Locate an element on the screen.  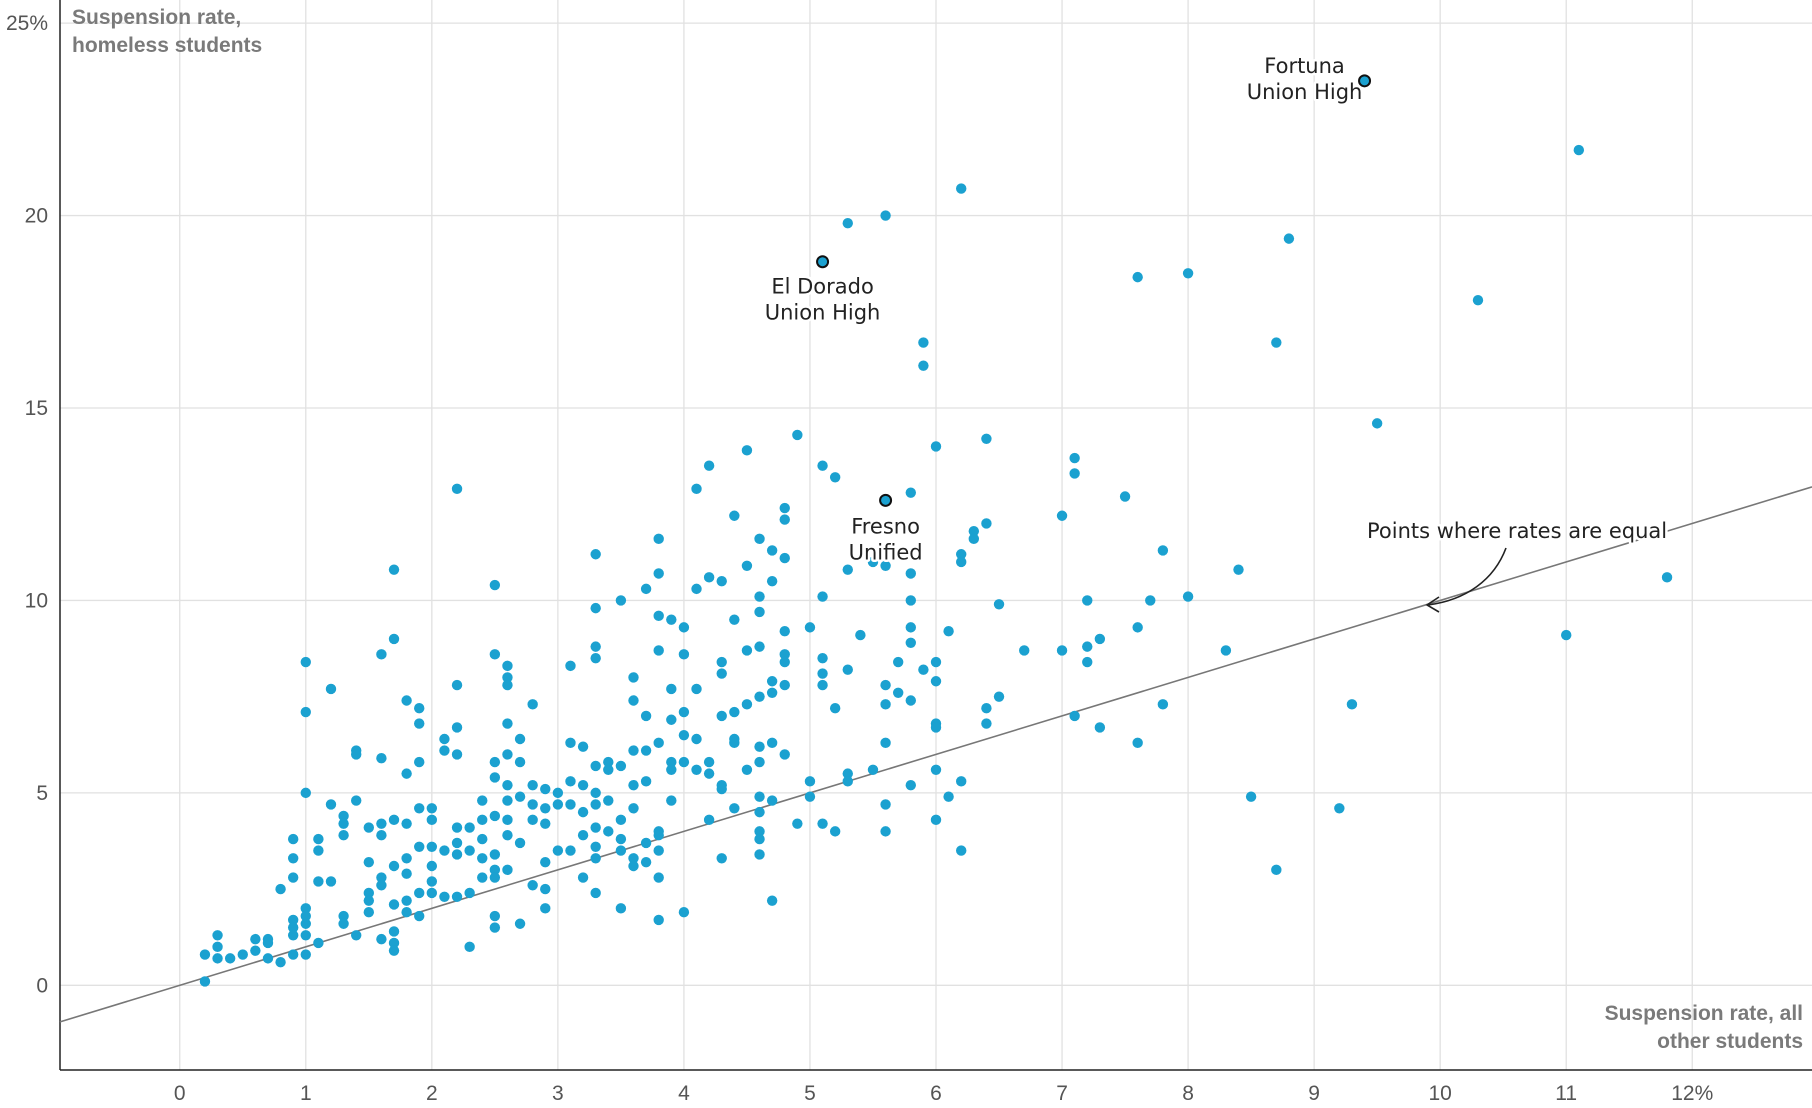
y-tick-label: 25% is located at coordinates (27, 23).